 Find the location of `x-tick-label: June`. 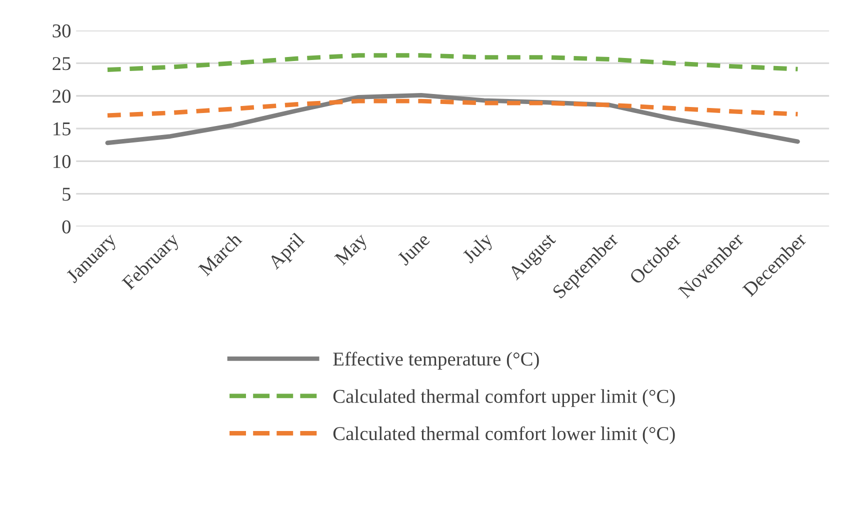

x-tick-label: June is located at coordinates (413, 249).